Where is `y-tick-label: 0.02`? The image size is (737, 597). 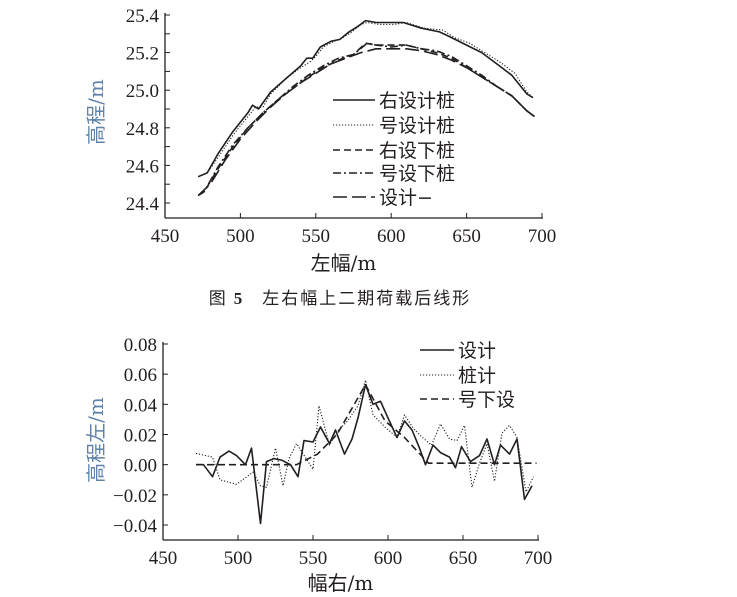 y-tick-label: 0.02 is located at coordinates (140, 436).